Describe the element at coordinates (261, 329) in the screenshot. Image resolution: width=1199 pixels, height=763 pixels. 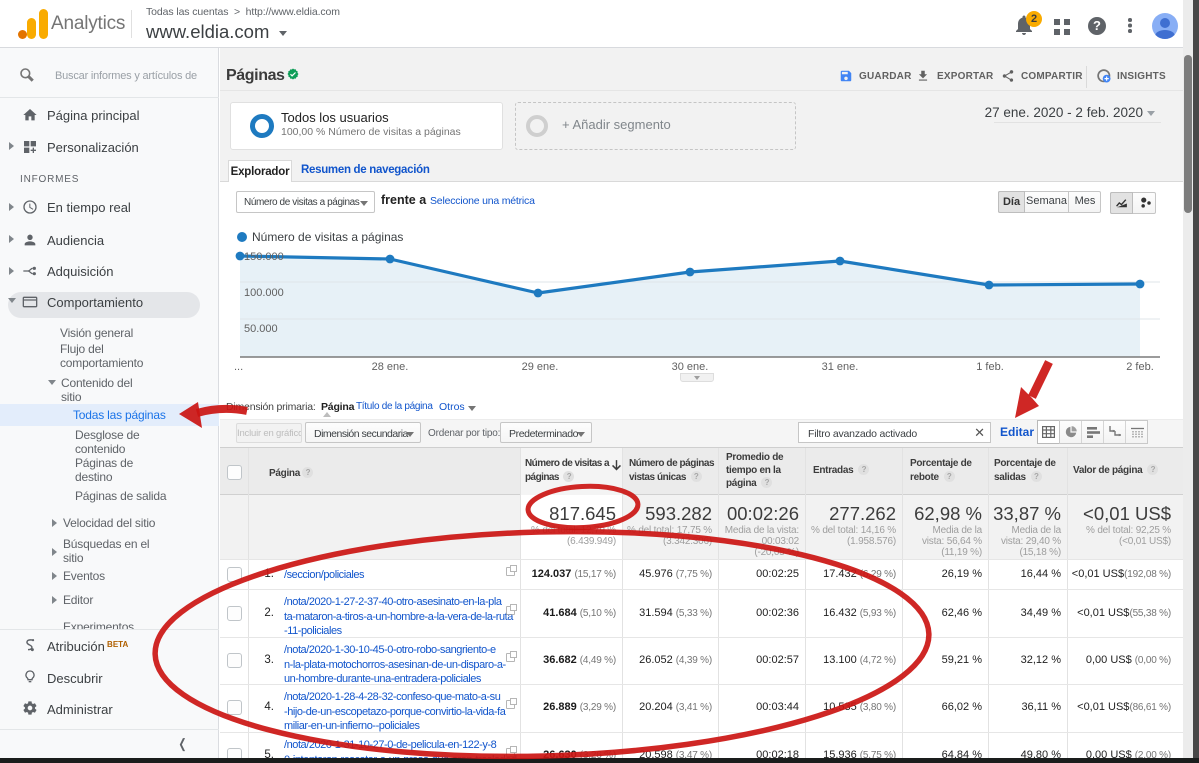
I see `svg-text: 50.000` at that location.